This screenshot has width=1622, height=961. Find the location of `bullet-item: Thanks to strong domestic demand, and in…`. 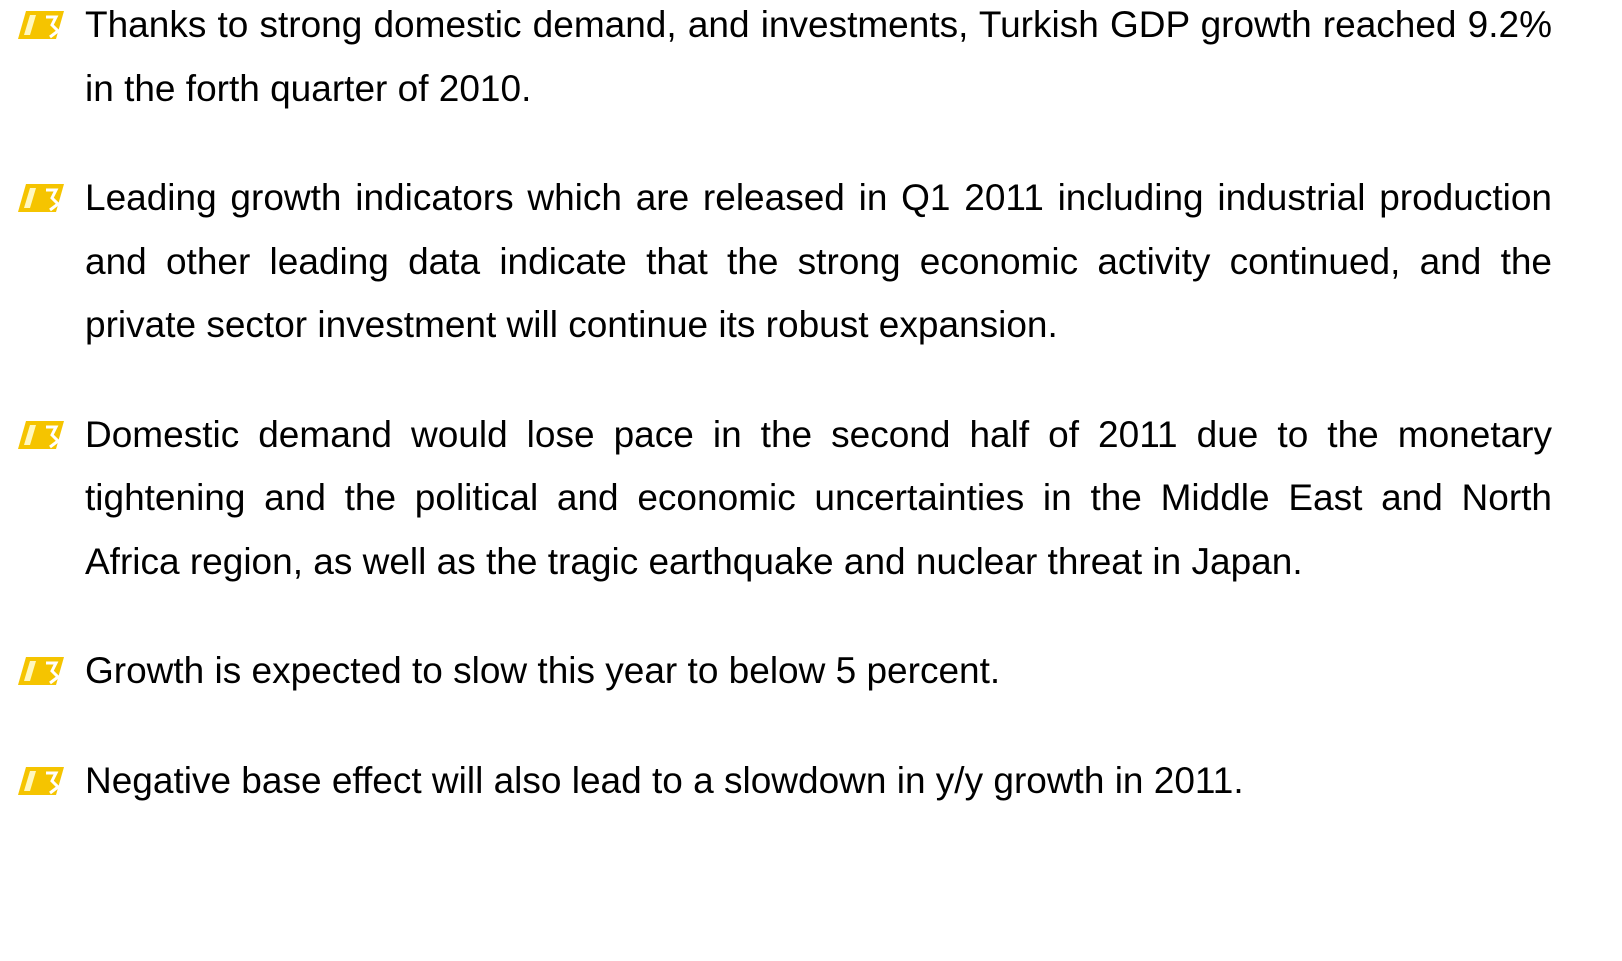

bullet-item: Thanks to strong domestic demand, and in… is located at coordinates (811, 60).